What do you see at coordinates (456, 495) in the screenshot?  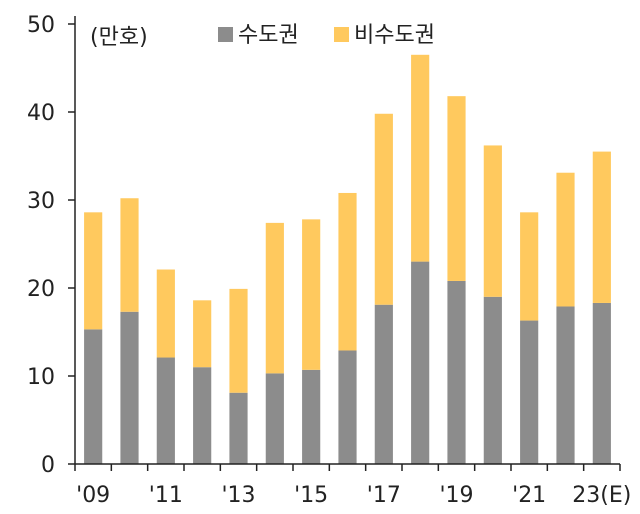 I see `x-tick-label-10: '19` at bounding box center [456, 495].